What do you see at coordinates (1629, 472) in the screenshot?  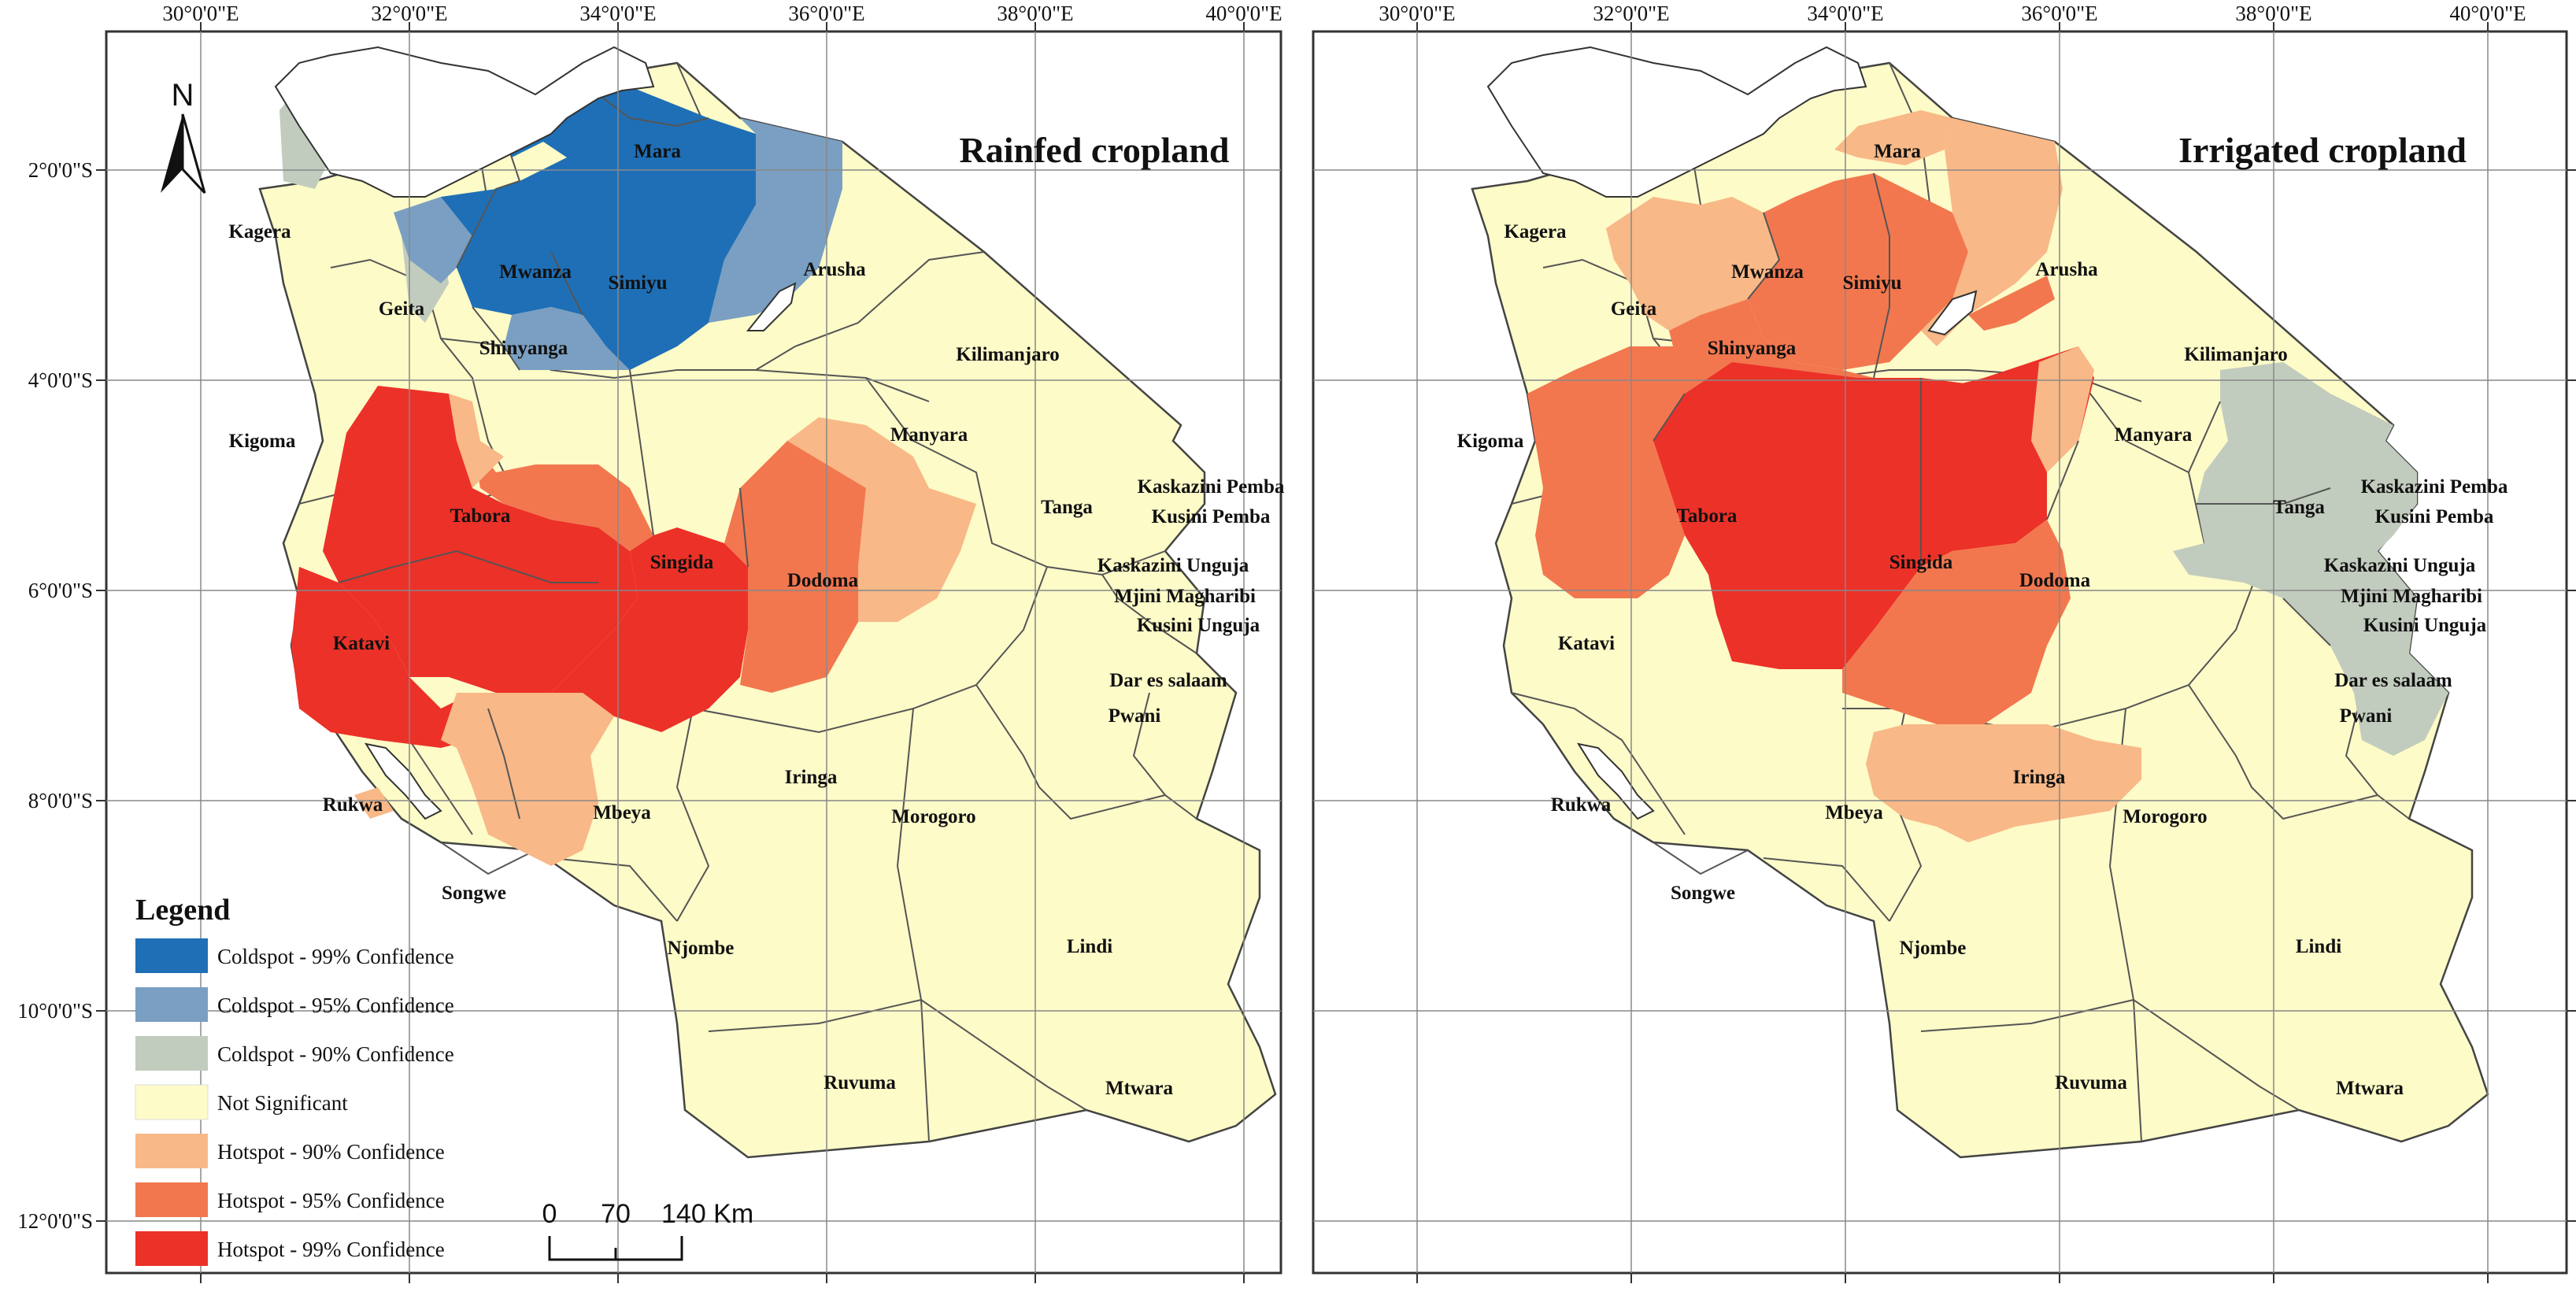 I see `region-tabora-hot95` at bounding box center [1629, 472].